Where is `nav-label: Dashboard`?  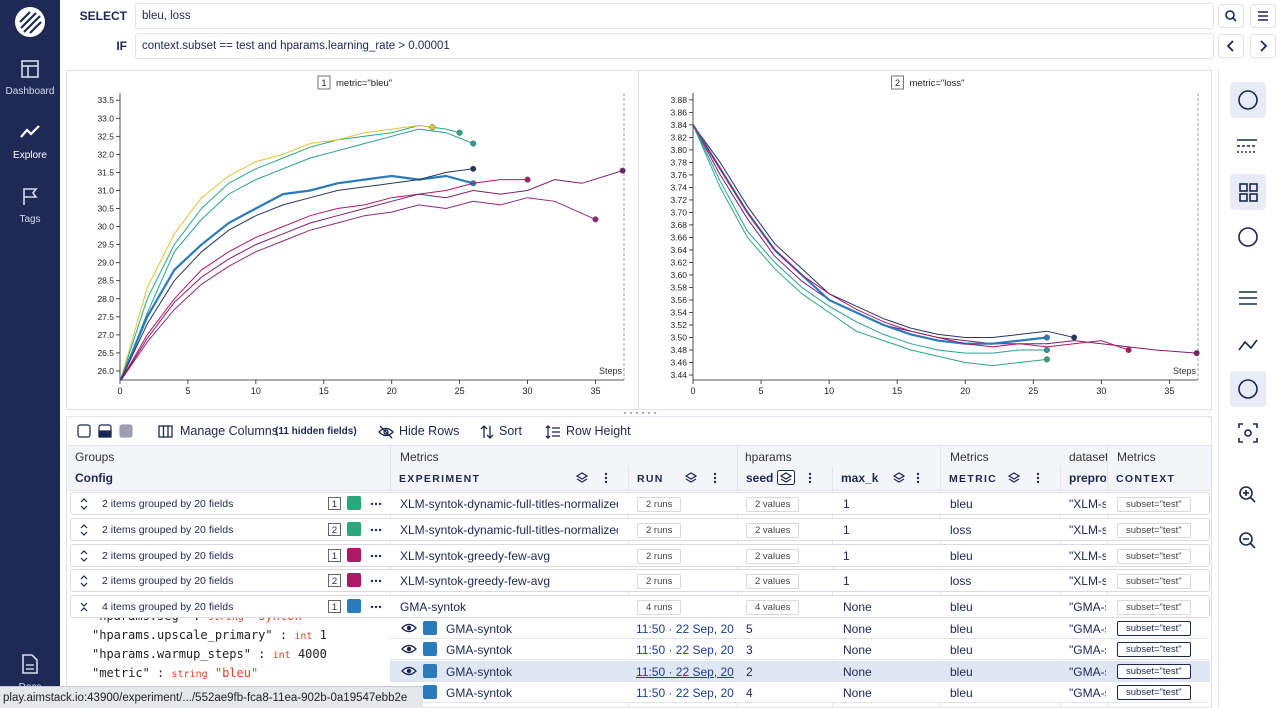 nav-label: Dashboard is located at coordinates (30, 91).